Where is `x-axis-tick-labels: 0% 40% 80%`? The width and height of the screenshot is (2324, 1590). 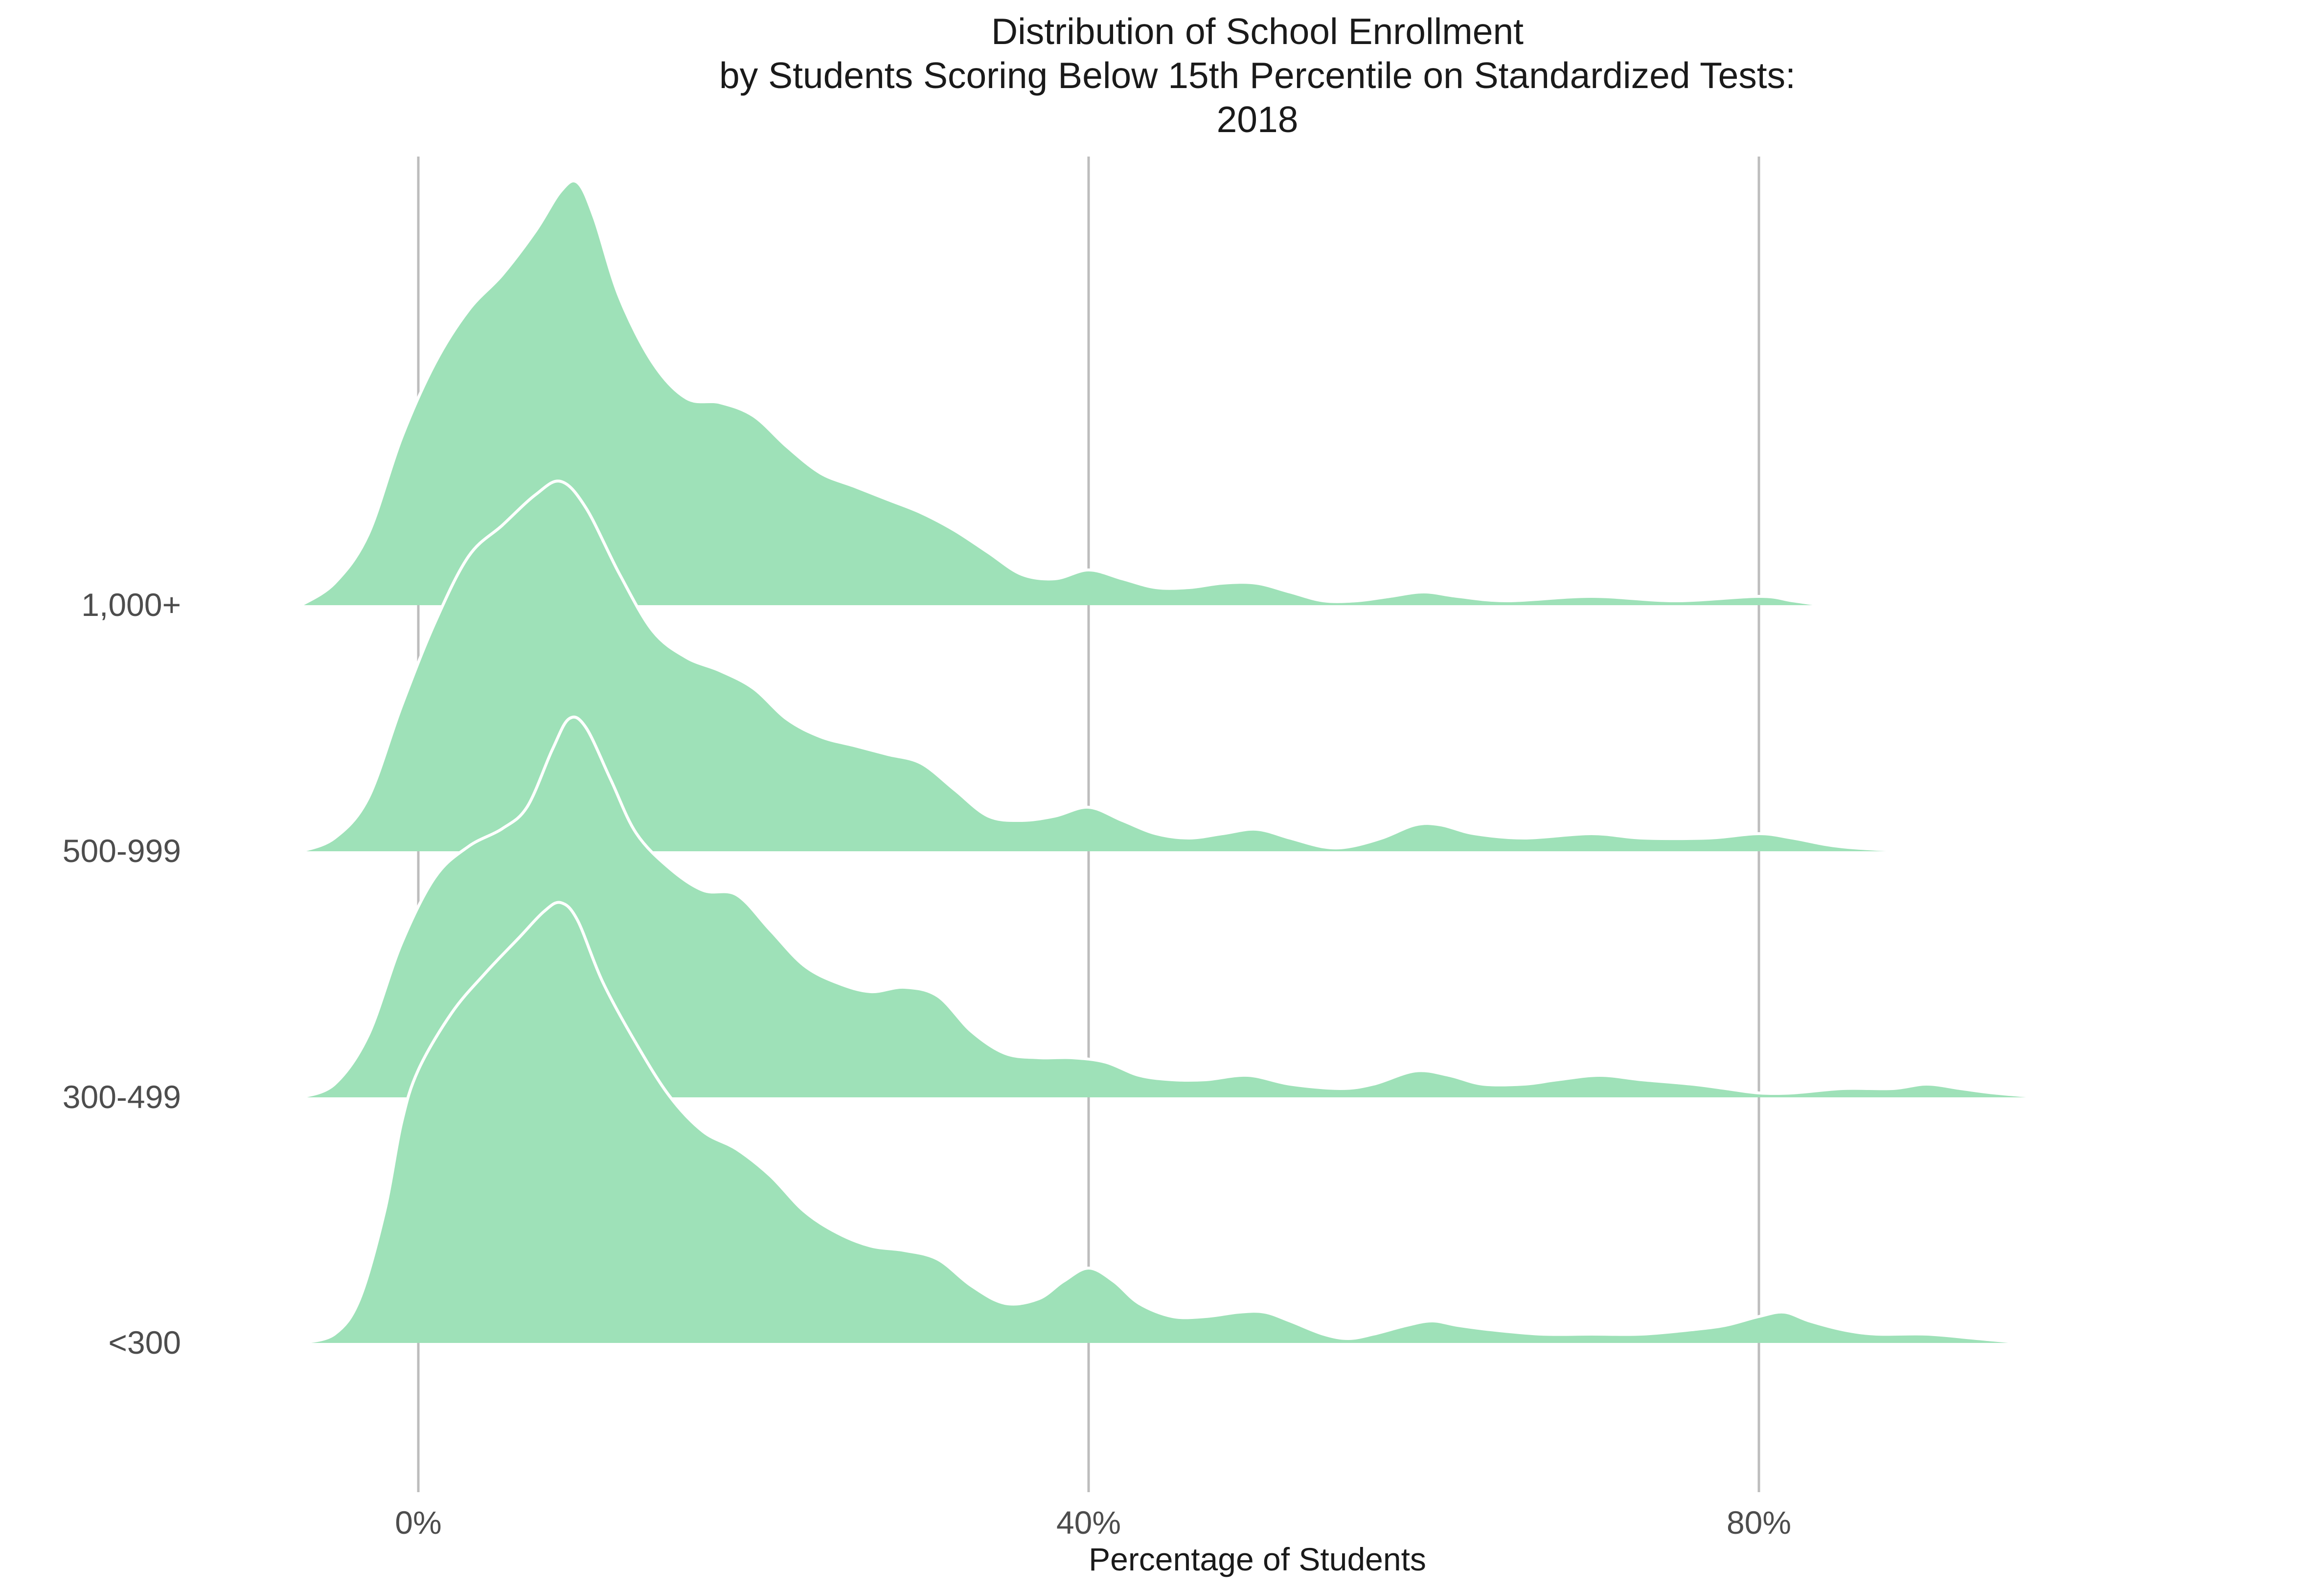 x-axis-tick-labels: 0% 40% 80% is located at coordinates (1093, 1523).